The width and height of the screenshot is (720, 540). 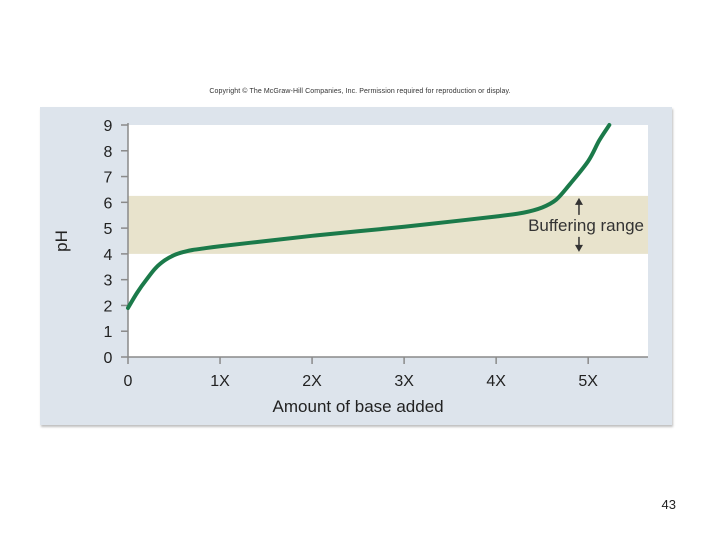 What do you see at coordinates (108, 242) in the screenshot?
I see `y-tick-labels: 0 1 2 3 4 5 6 7 8 9` at bounding box center [108, 242].